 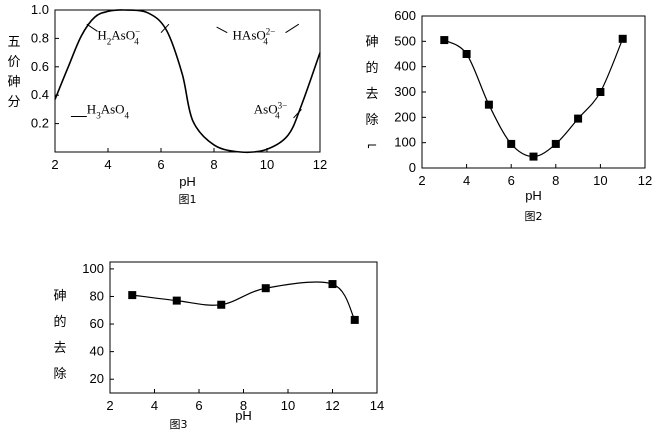 What do you see at coordinates (179, 424) in the screenshot?
I see `figure-caption: 图3` at bounding box center [179, 424].